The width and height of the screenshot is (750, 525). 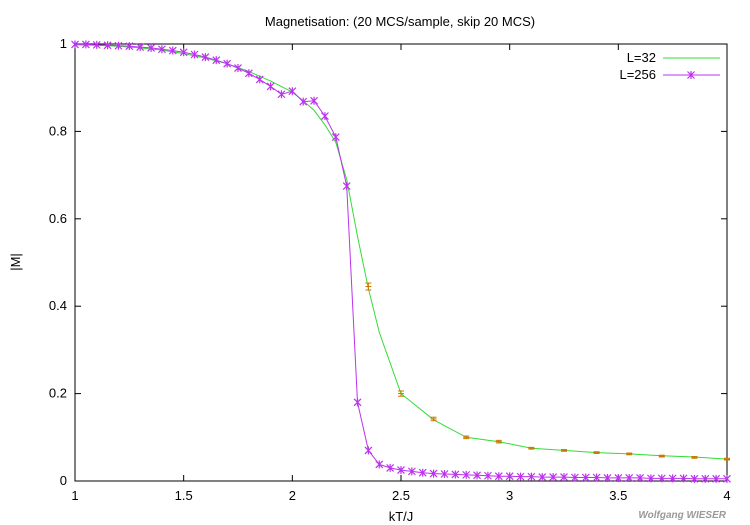 What do you see at coordinates (63, 43) in the screenshot?
I see `y-tick-label: 1` at bounding box center [63, 43].